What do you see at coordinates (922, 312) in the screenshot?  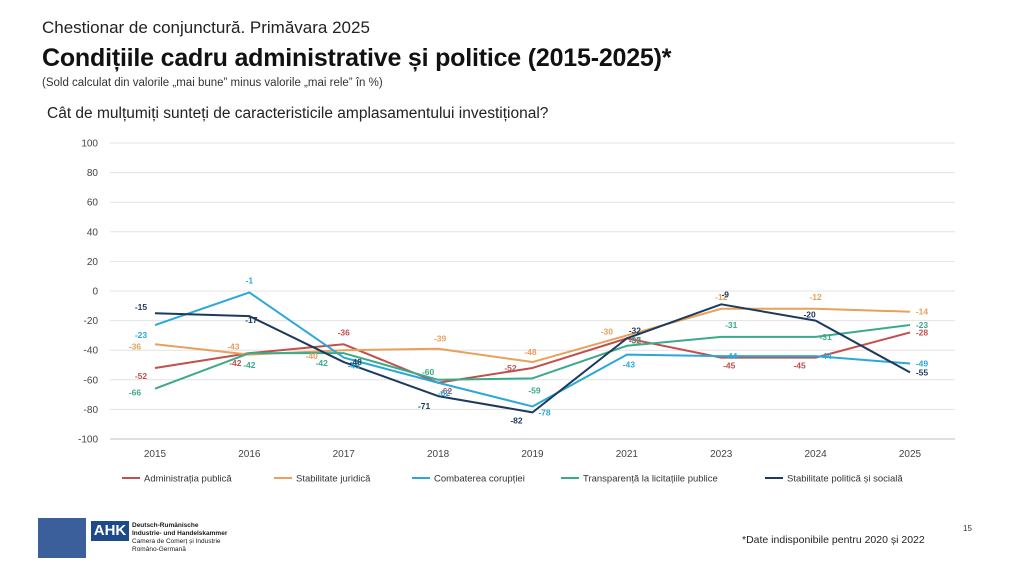 I see `data-label: -14` at bounding box center [922, 312].